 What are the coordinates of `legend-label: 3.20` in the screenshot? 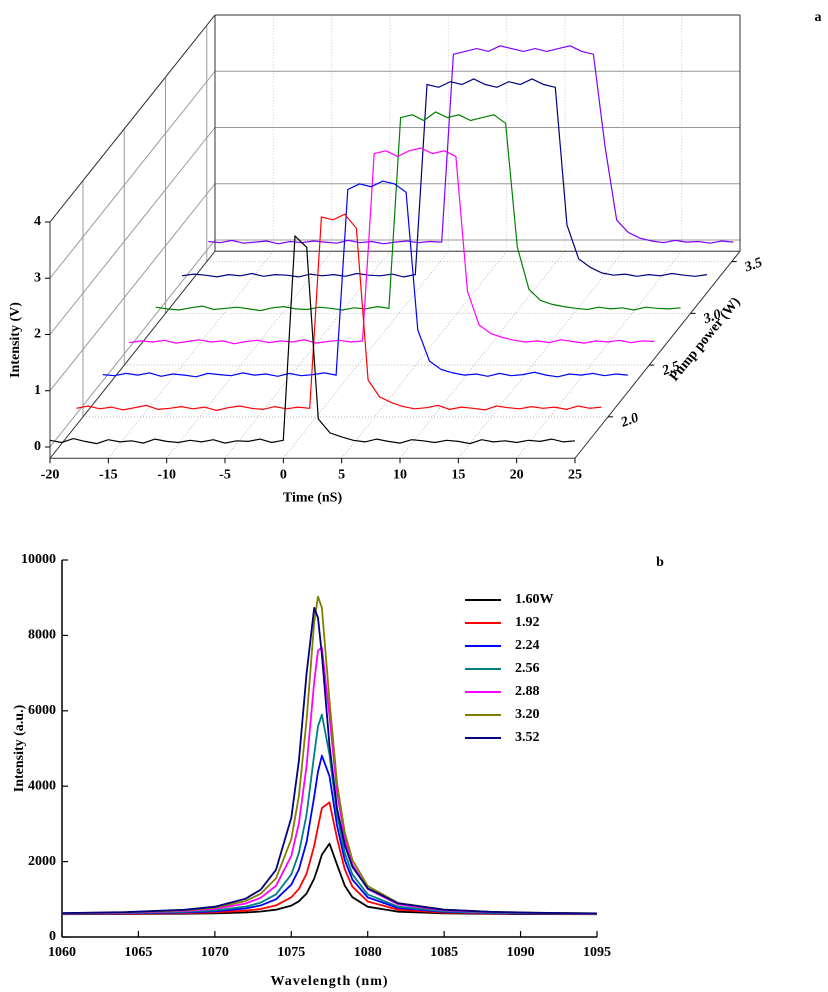 It's located at (527, 714).